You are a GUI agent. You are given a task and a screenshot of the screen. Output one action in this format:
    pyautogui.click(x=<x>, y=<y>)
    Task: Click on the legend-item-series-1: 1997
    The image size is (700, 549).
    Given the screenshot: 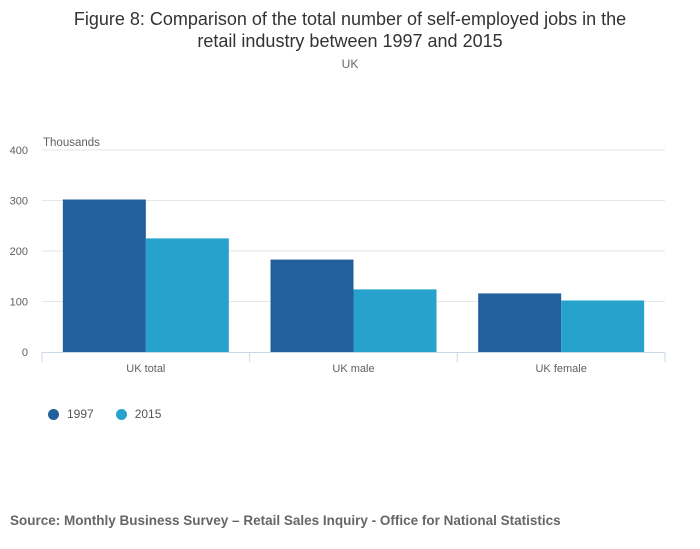 What is the action you would take?
    pyautogui.click(x=71, y=414)
    